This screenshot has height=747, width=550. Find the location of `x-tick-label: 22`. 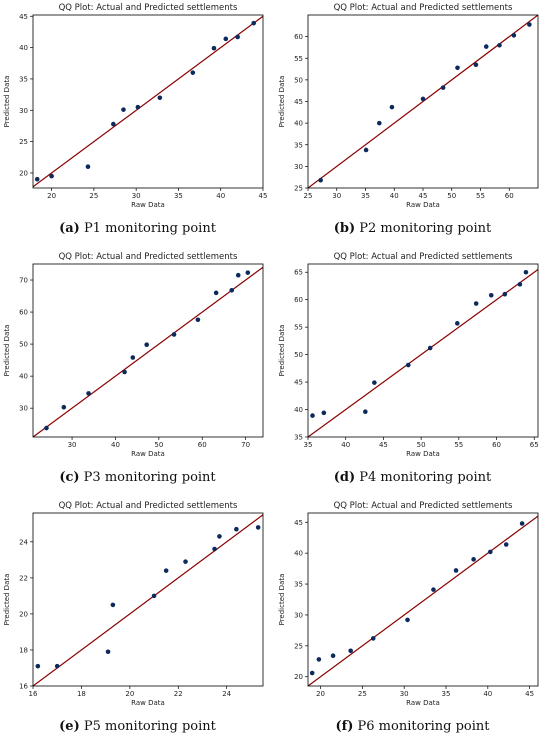

x-tick-label: 22 is located at coordinates (178, 694).